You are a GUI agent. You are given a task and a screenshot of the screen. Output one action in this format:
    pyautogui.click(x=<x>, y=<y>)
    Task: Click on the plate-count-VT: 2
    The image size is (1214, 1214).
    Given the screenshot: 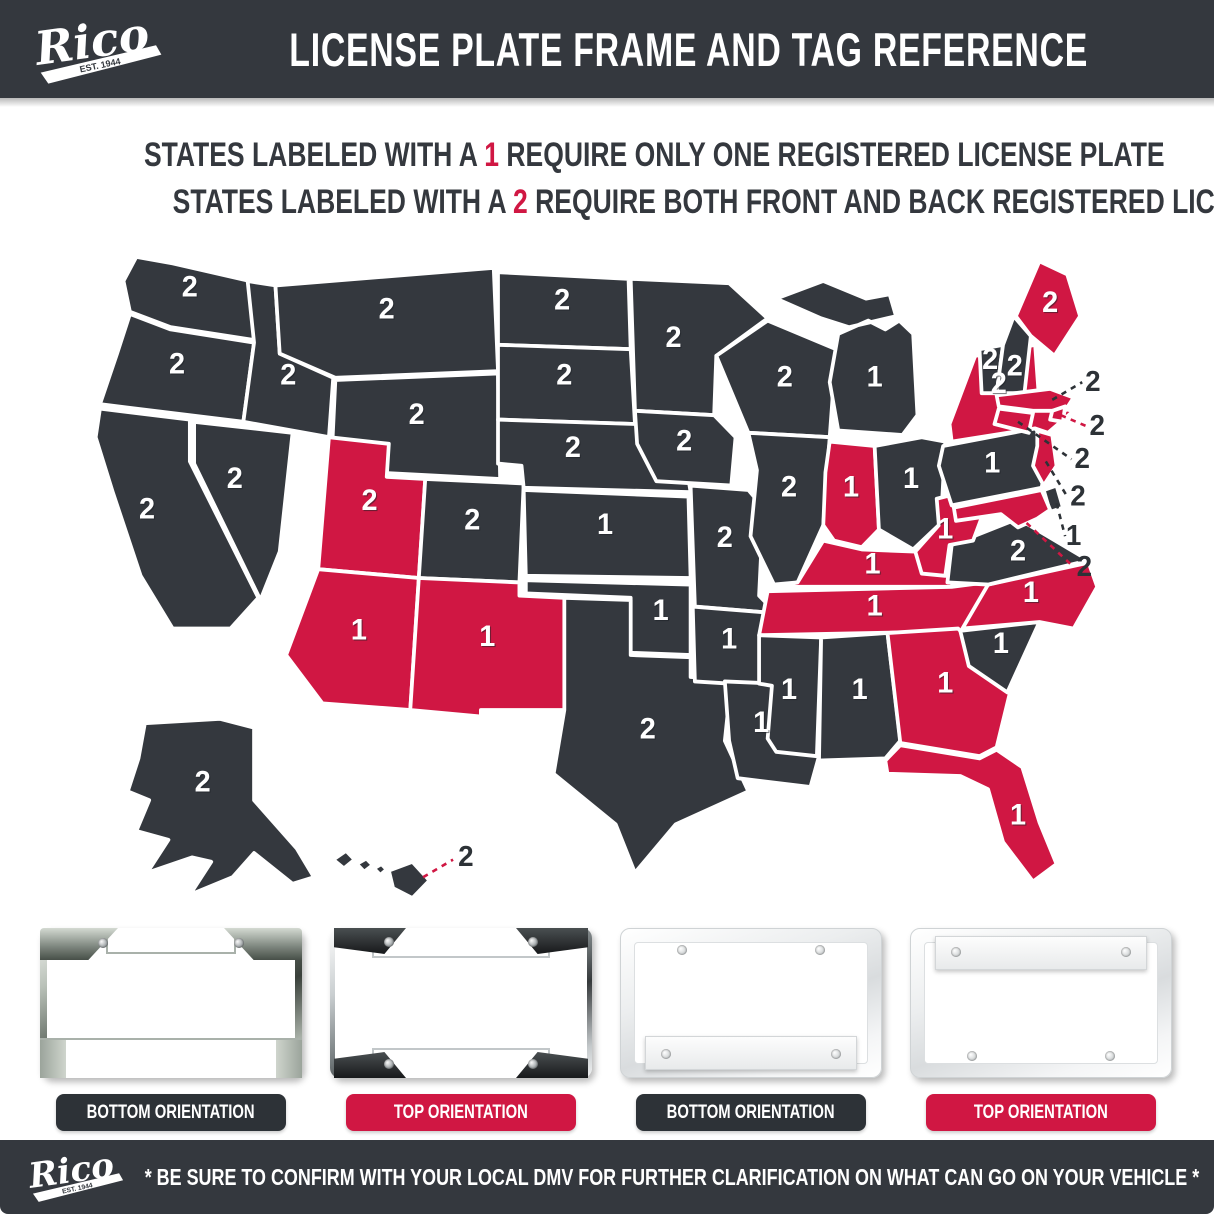 What is the action you would take?
    pyautogui.click(x=990, y=359)
    